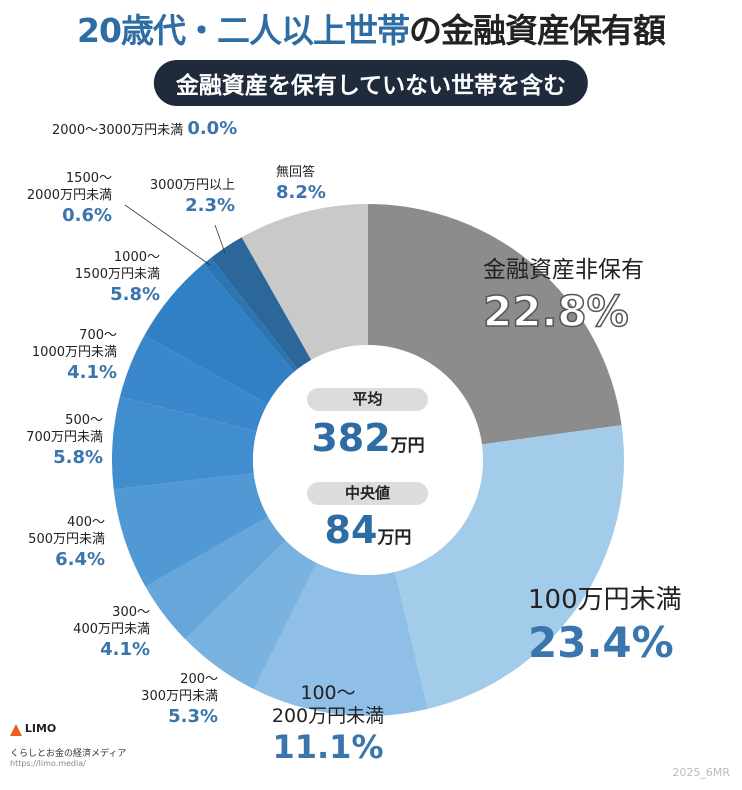 This screenshot has width=742, height=790. I want to click on median-label: 中央値, so click(367, 493).